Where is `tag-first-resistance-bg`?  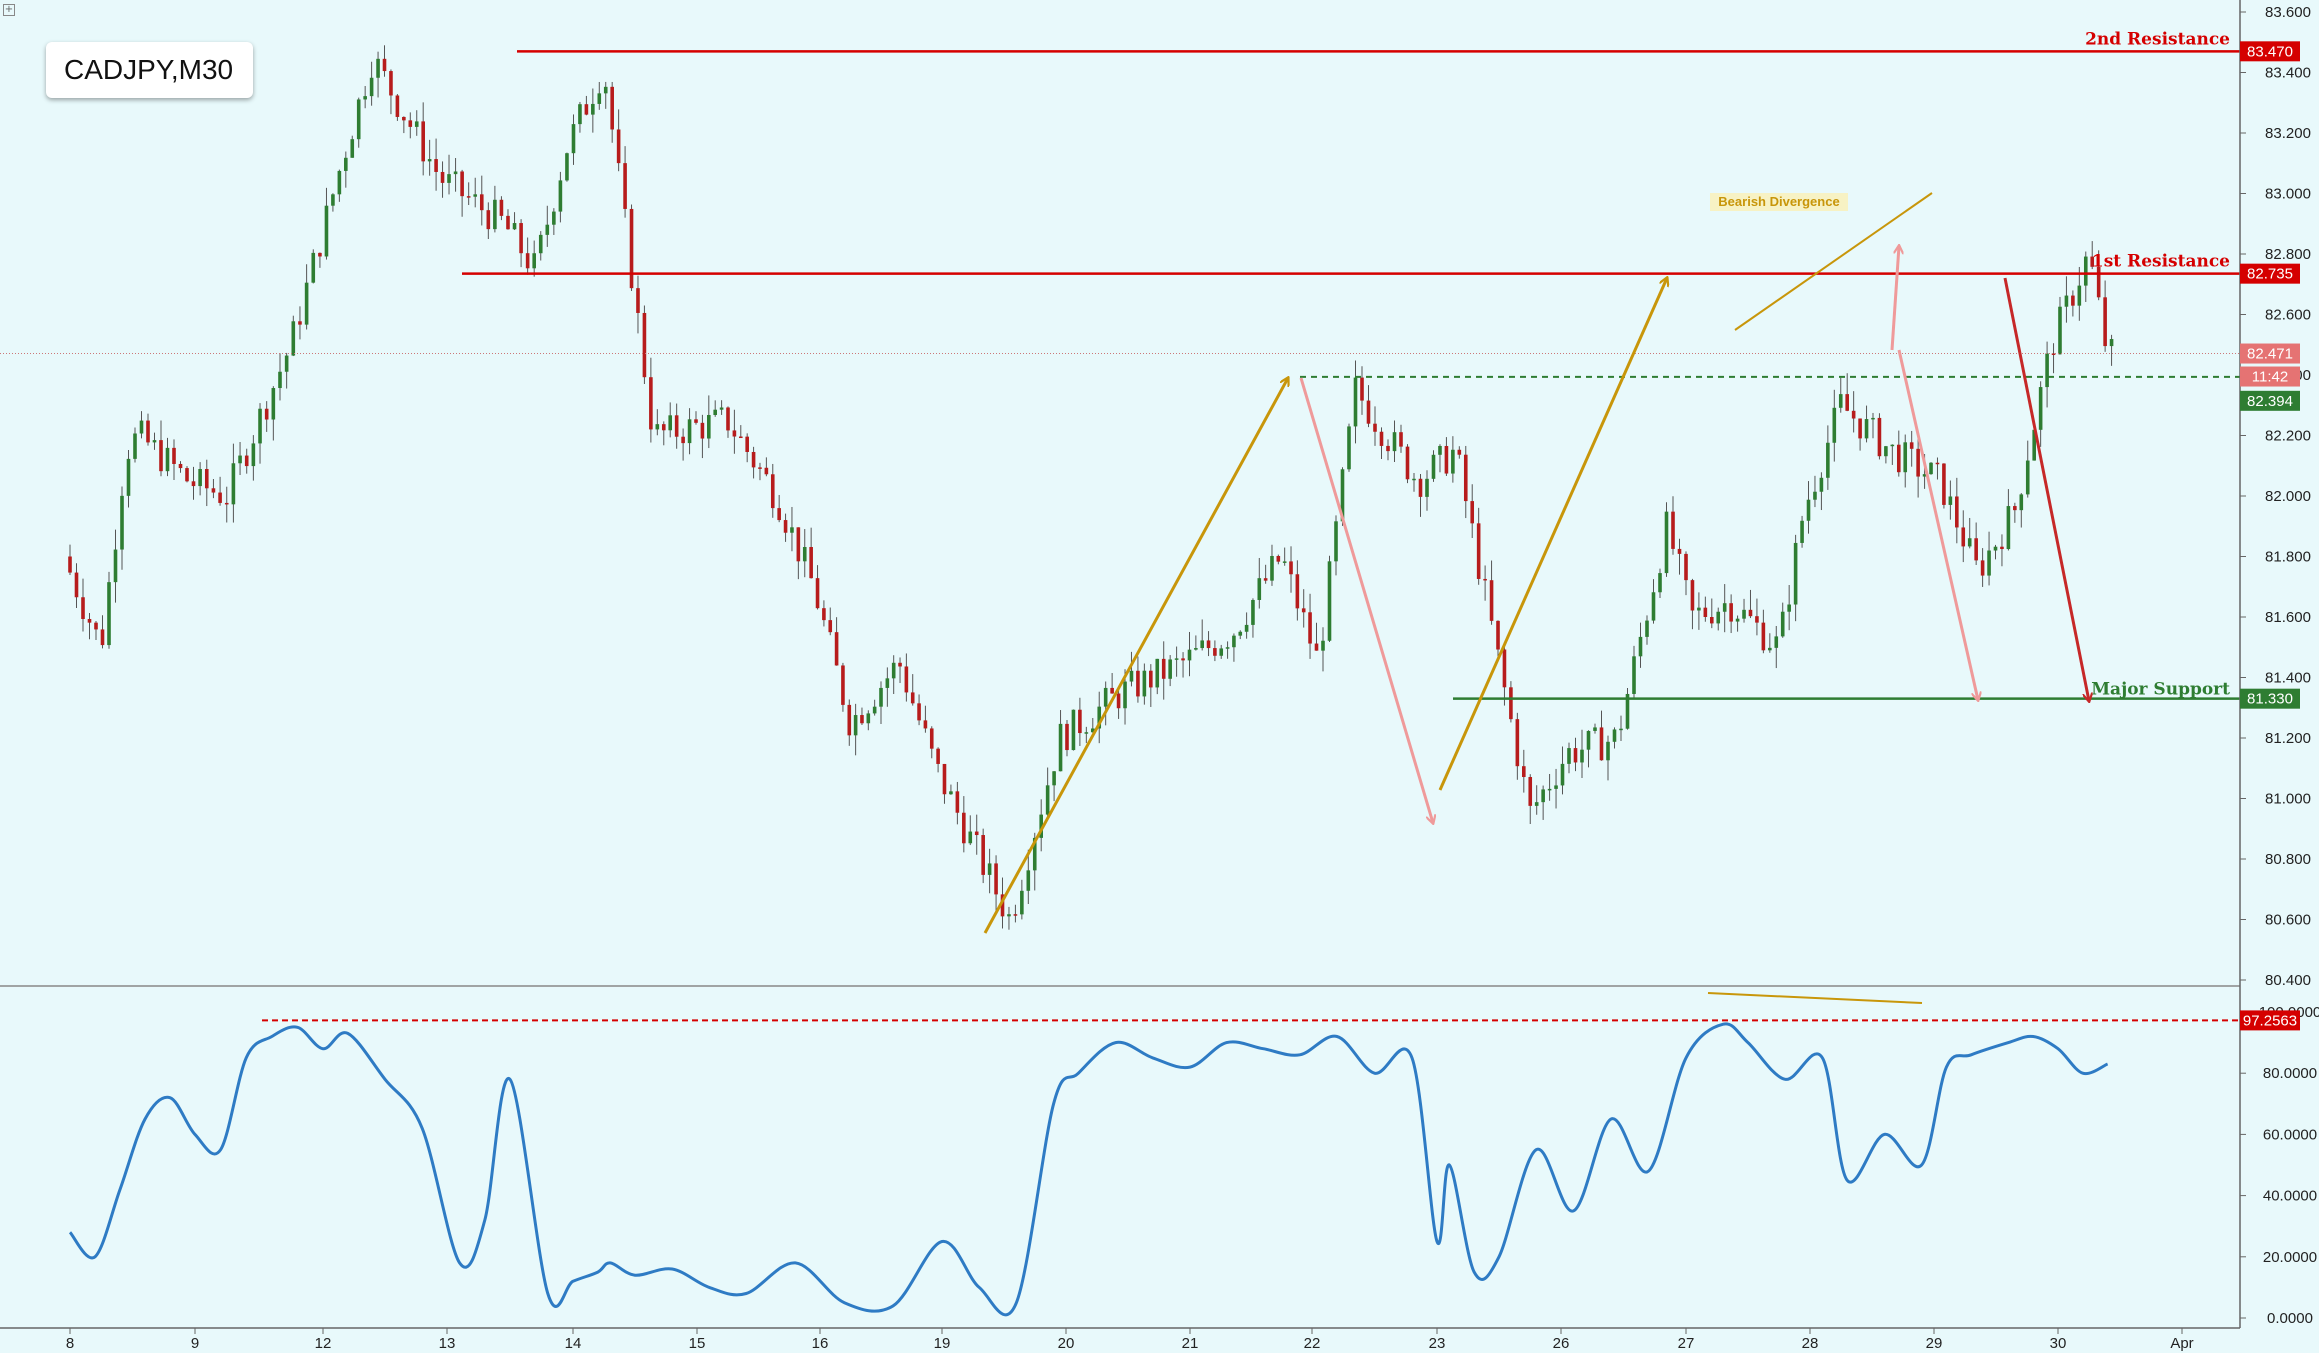
tag-first-resistance-bg is located at coordinates (2270, 273).